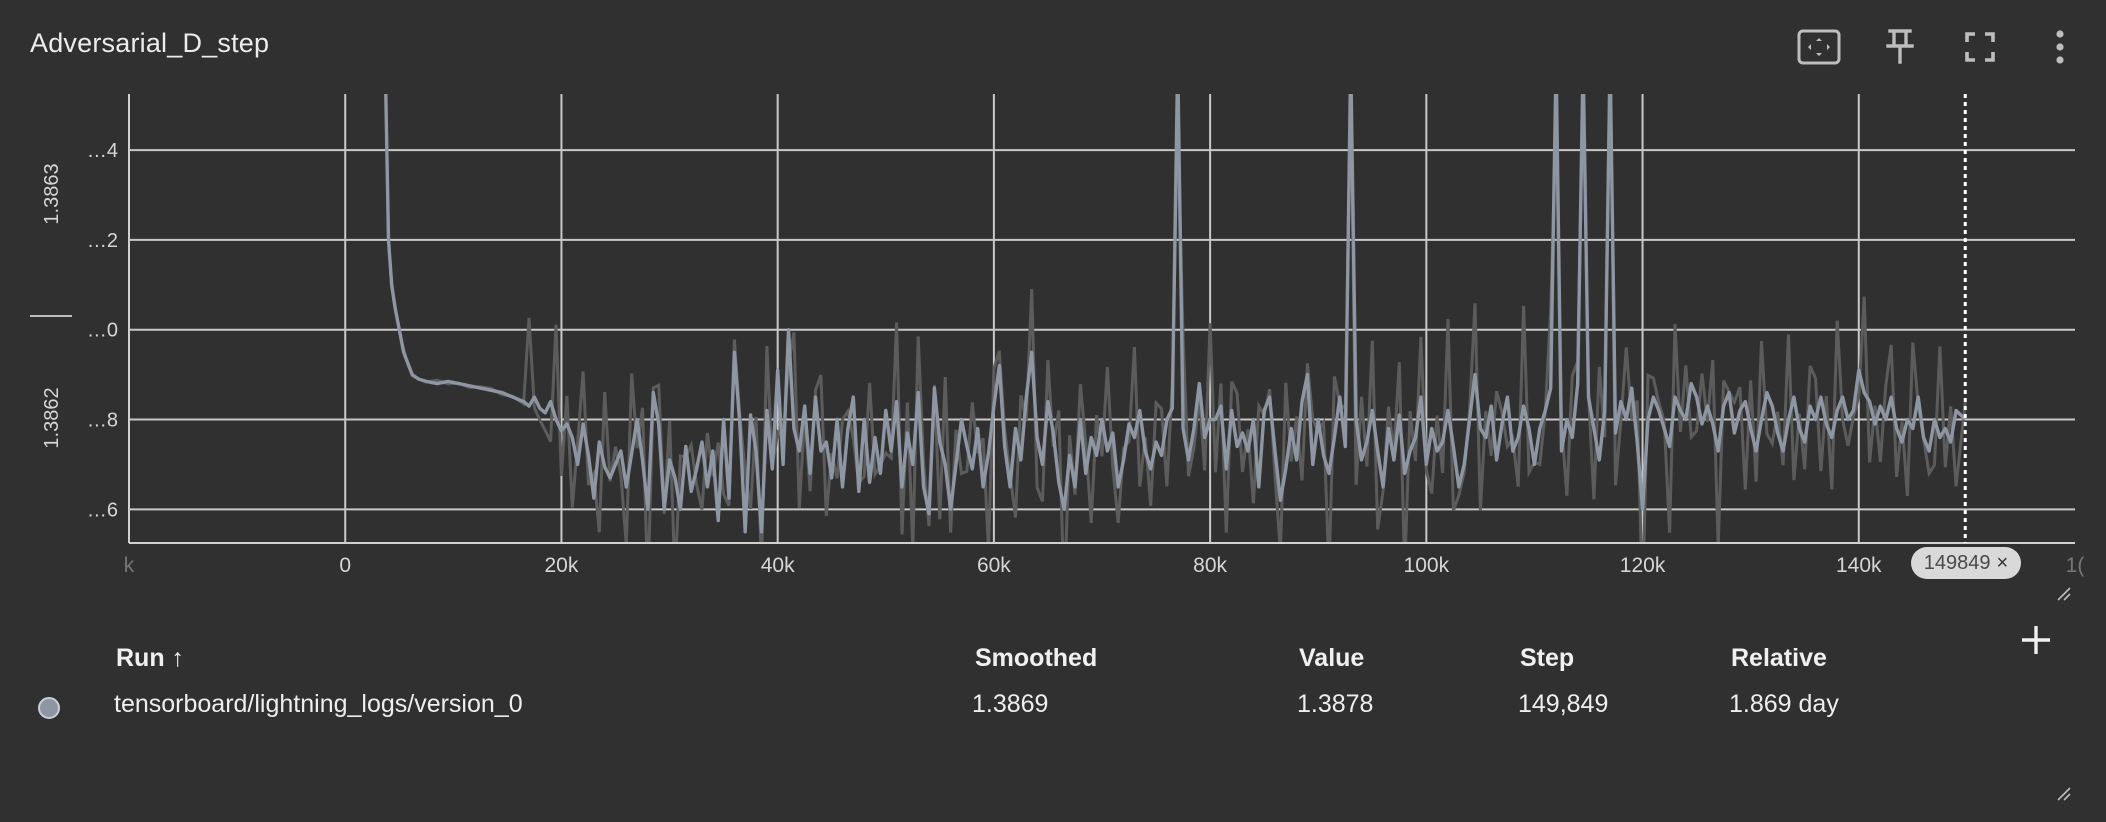 This screenshot has width=2106, height=822. I want to click on plus-icon, so click(2036, 640).